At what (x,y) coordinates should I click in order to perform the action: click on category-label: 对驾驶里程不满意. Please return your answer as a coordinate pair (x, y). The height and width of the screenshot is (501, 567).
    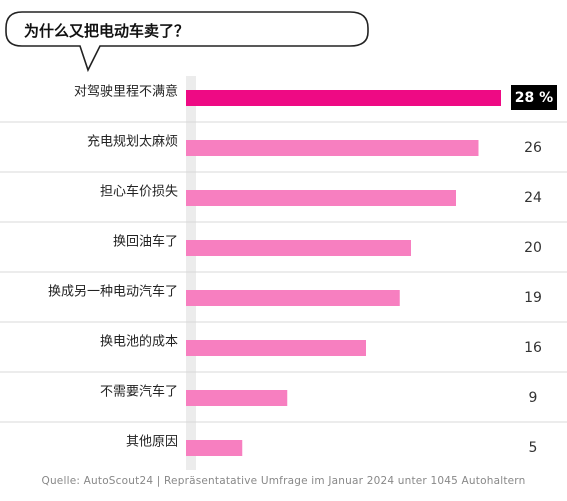
    Looking at the image, I should click on (126, 92).